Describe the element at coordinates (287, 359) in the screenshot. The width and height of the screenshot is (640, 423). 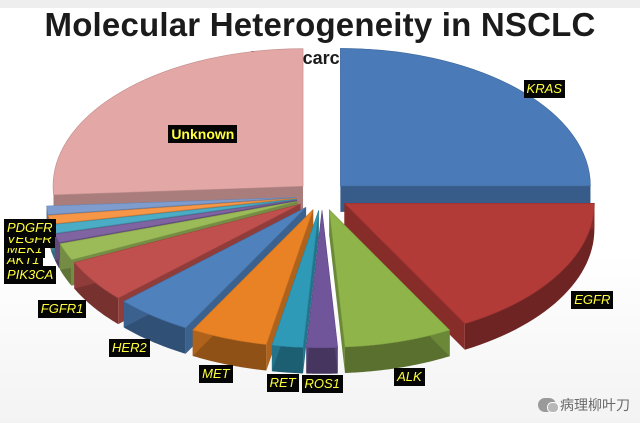
I see `slice-side-ret` at that location.